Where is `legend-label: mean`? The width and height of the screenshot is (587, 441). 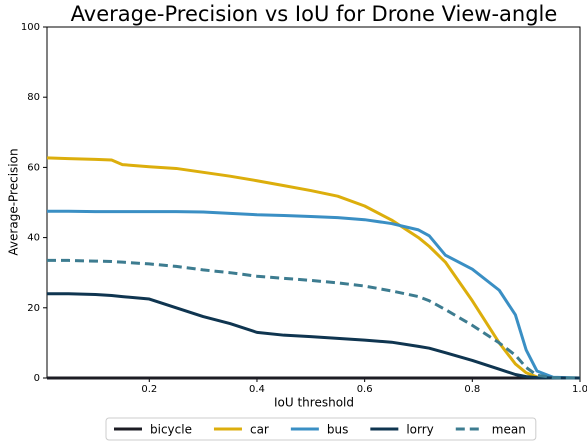
legend-label: mean is located at coordinates (509, 430).